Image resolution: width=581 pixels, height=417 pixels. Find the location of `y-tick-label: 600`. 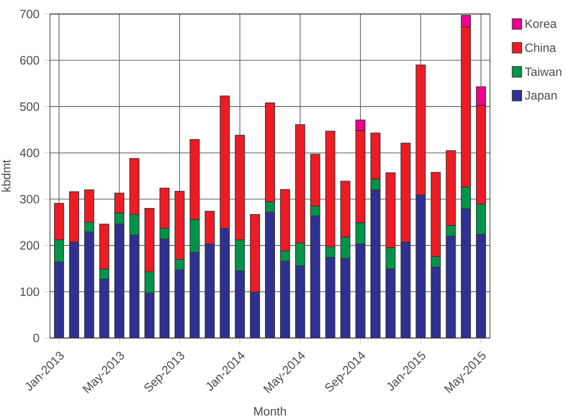

y-tick-label: 600 is located at coordinates (30, 60).